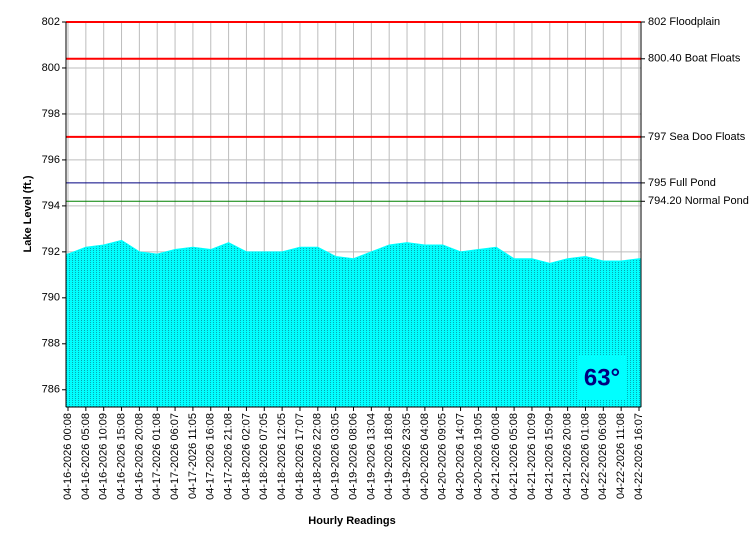  What do you see at coordinates (86, 456) in the screenshot?
I see `x-tick-label: 04-16-2026 05:08` at bounding box center [86, 456].